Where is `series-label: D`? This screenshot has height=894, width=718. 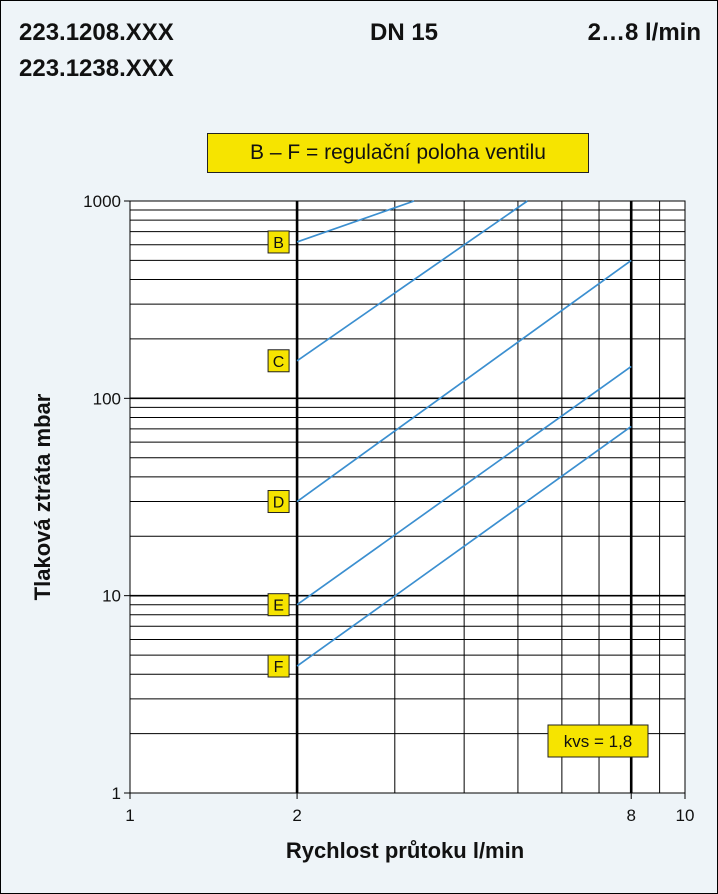 series-label: D is located at coordinates (279, 503).